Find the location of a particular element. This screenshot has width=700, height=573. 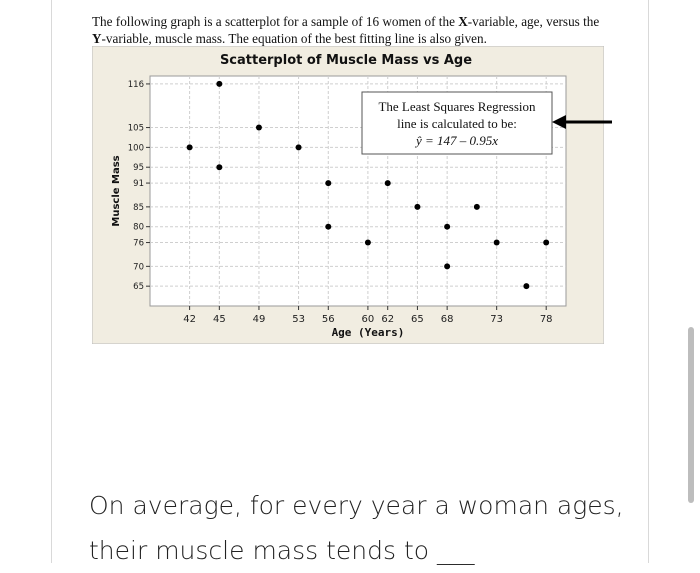

y-tick-label: 91 is located at coordinates (138, 184).